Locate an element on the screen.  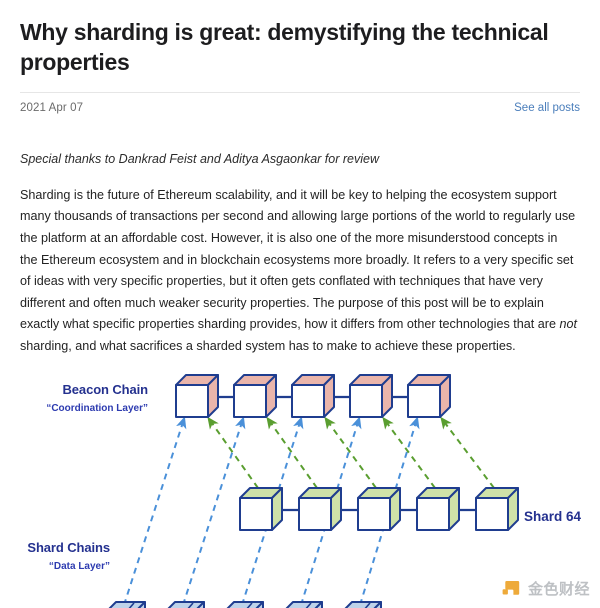
shard-chains-label-group: Shard Chains “Data Layer” is located at coordinates (68, 556).